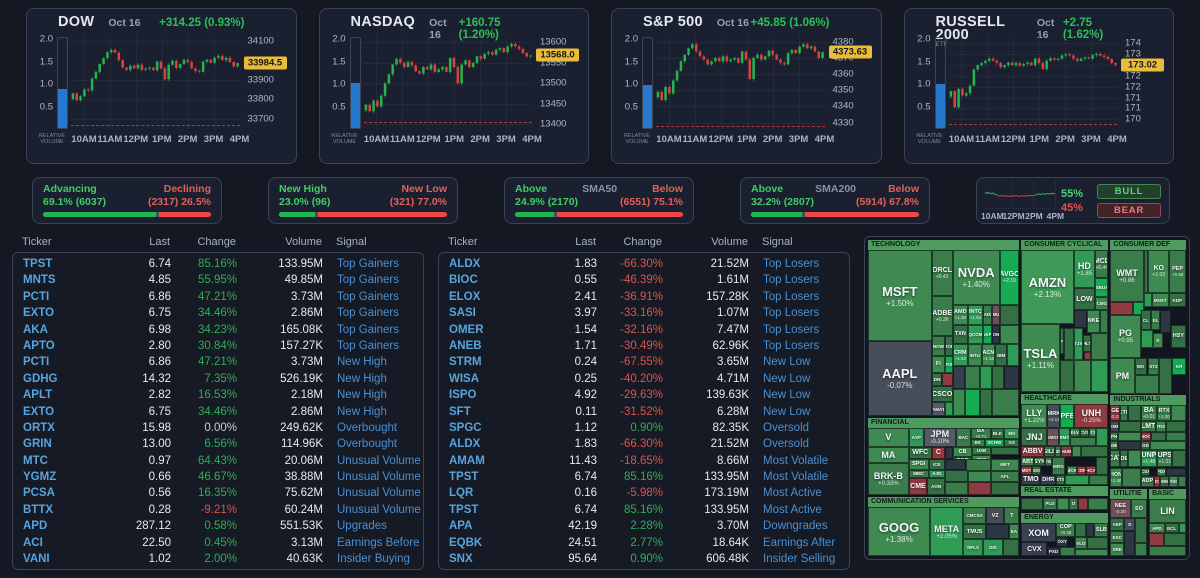  Describe the element at coordinates (1101, 287) in the screenshot. I see `heatmap-tile-SBUX: SBUX+2.37` at that location.